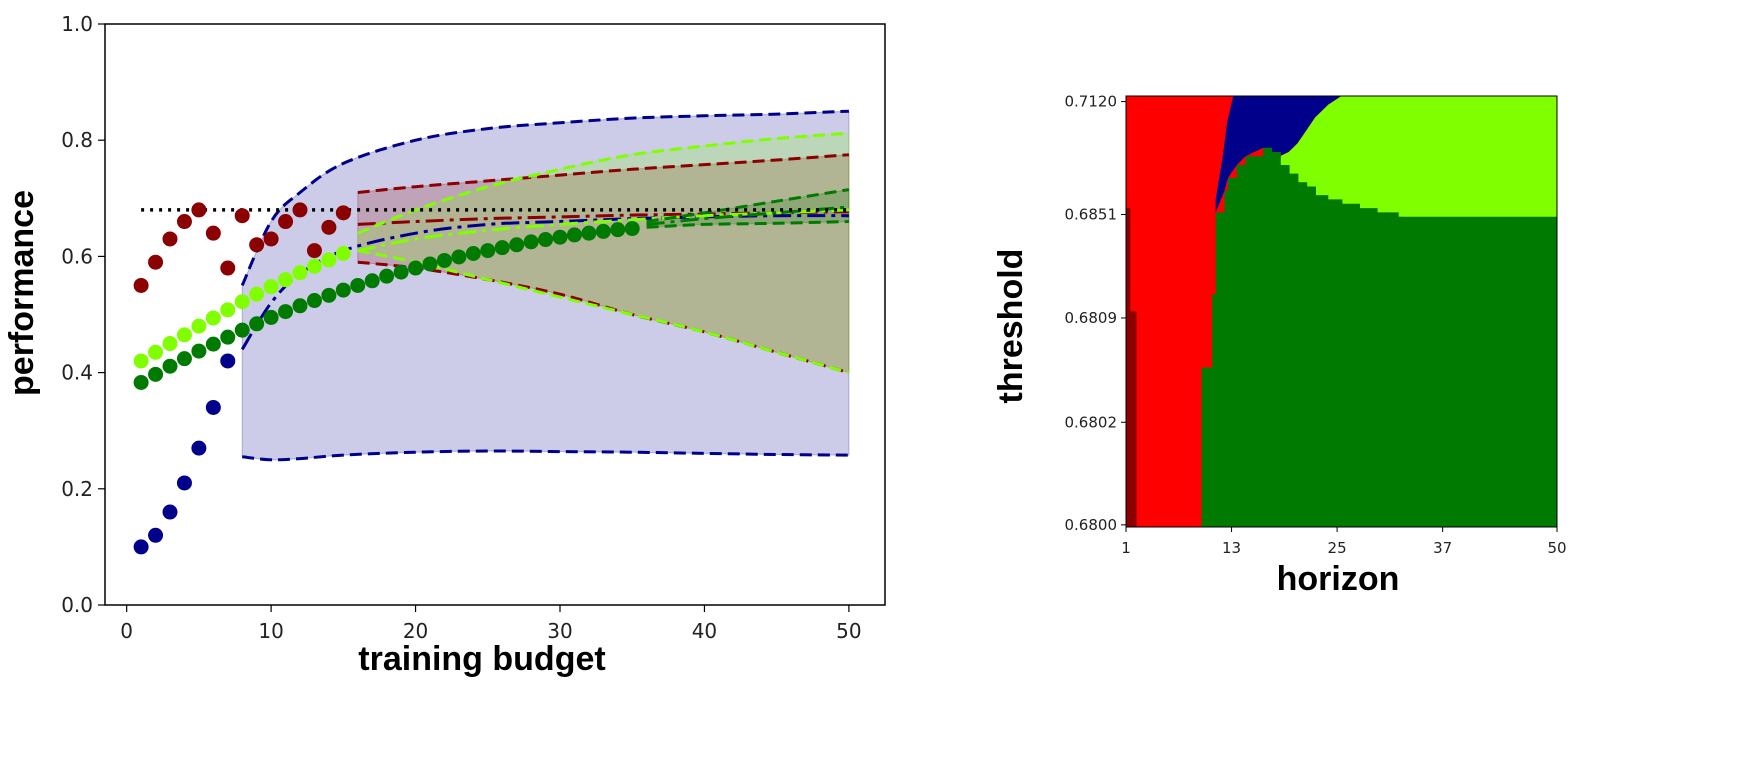 Image resolution: width=1747 pixels, height=762 pixels. I want to click on region-lime, so click(1411, 161).